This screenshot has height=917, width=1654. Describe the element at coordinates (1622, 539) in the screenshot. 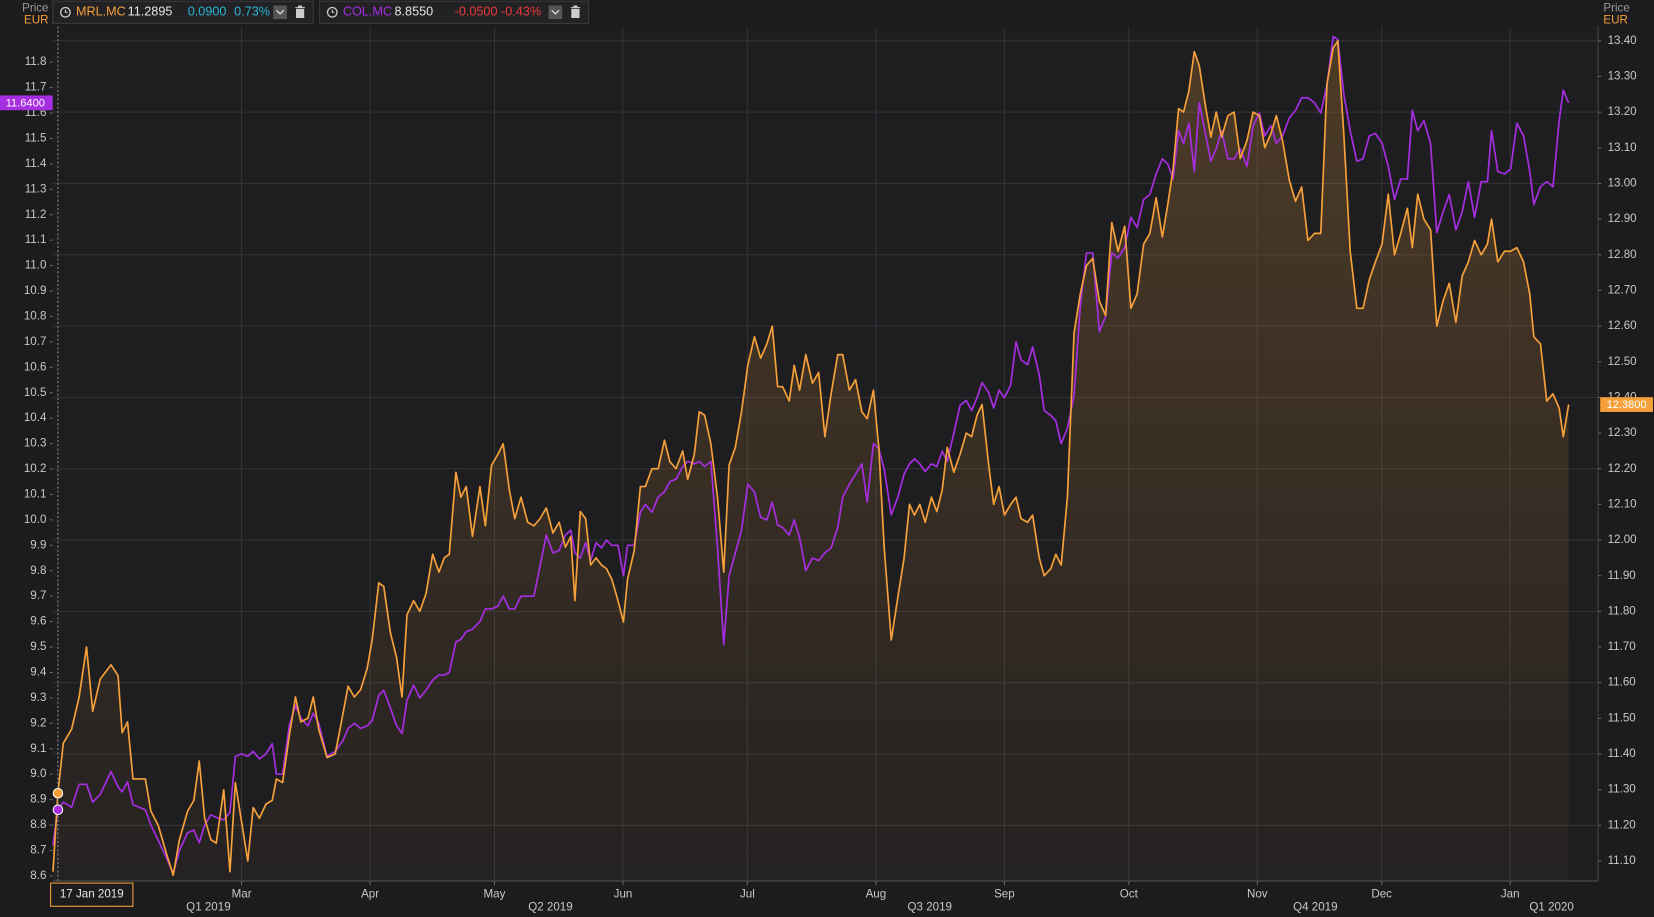

I see `y2-tick-label: 12.00` at that location.